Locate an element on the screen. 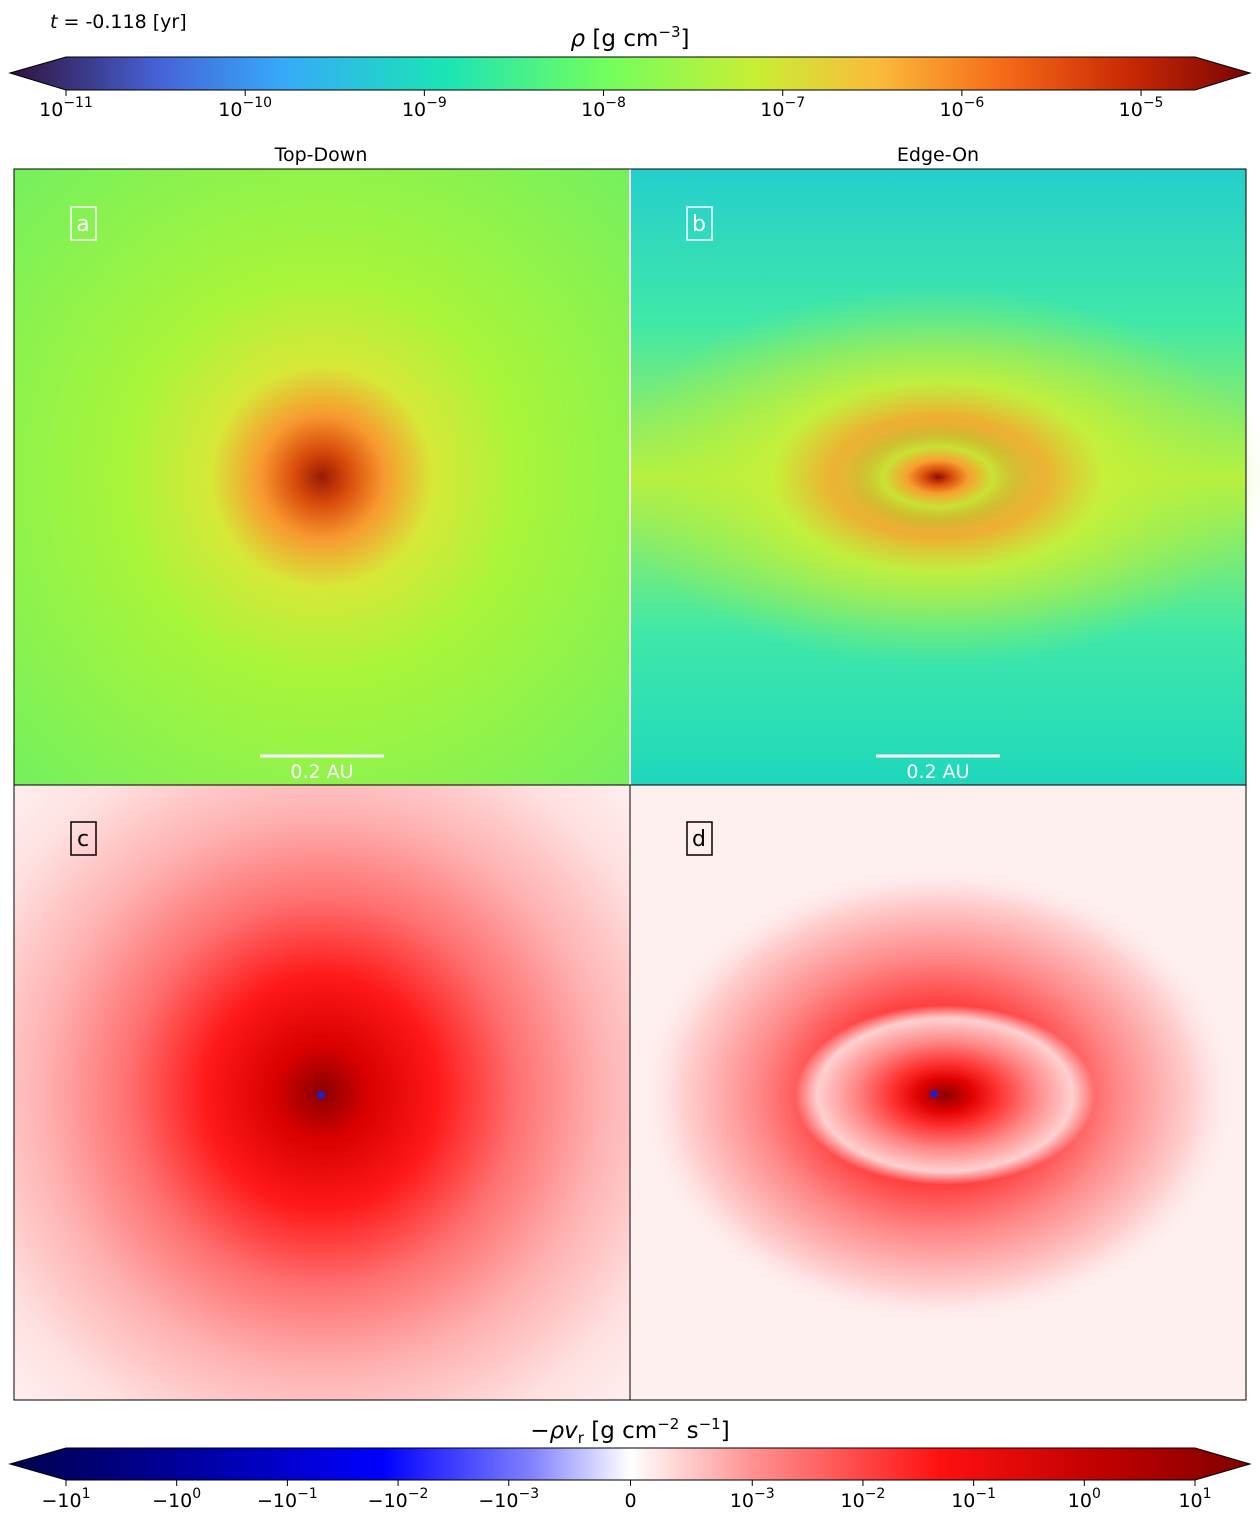 This screenshot has height=1522, width=1260. tick-label: 10⁻⁹ is located at coordinates (424, 108).